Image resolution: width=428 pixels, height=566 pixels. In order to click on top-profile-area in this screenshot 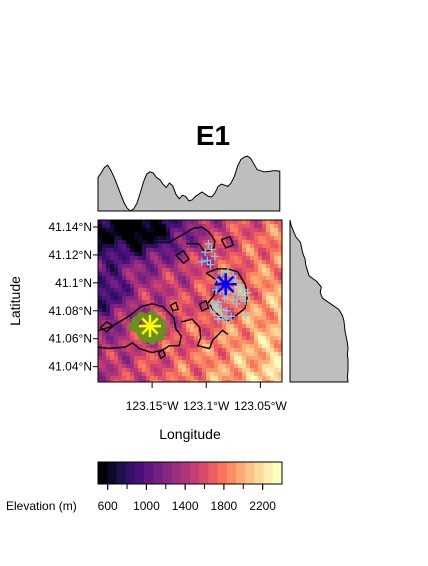, I will do `click(189, 183)`.